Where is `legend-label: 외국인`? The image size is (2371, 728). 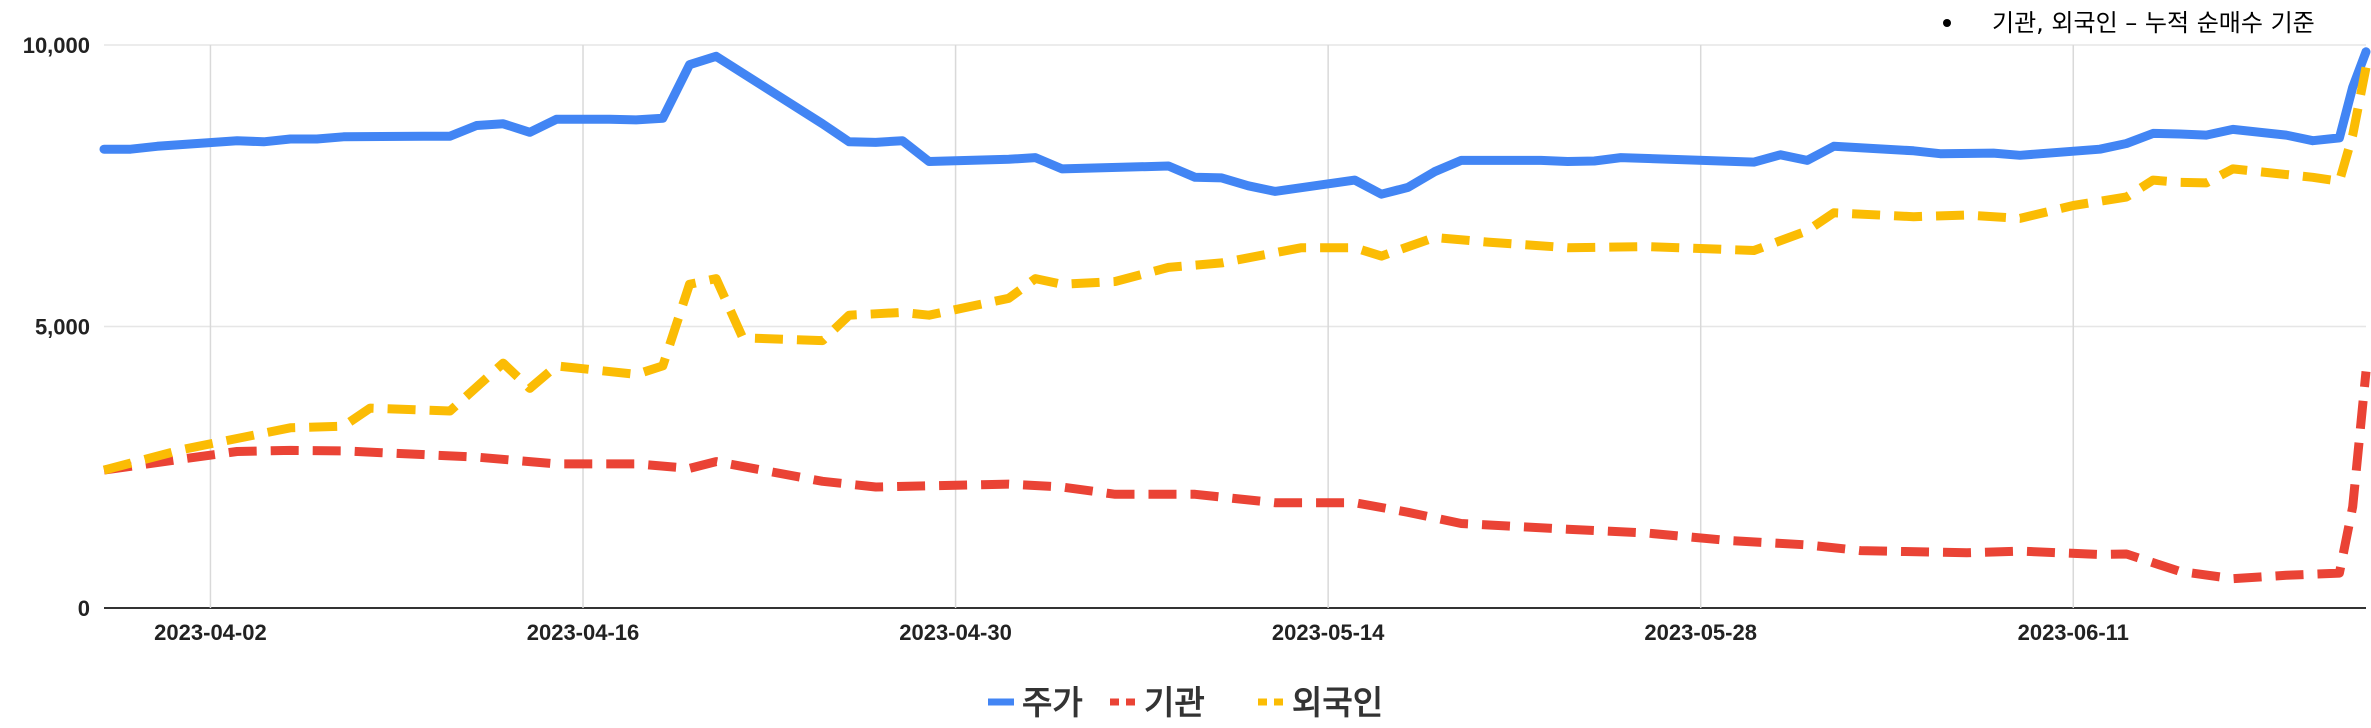
legend-label: 외국인 is located at coordinates (1337, 702).